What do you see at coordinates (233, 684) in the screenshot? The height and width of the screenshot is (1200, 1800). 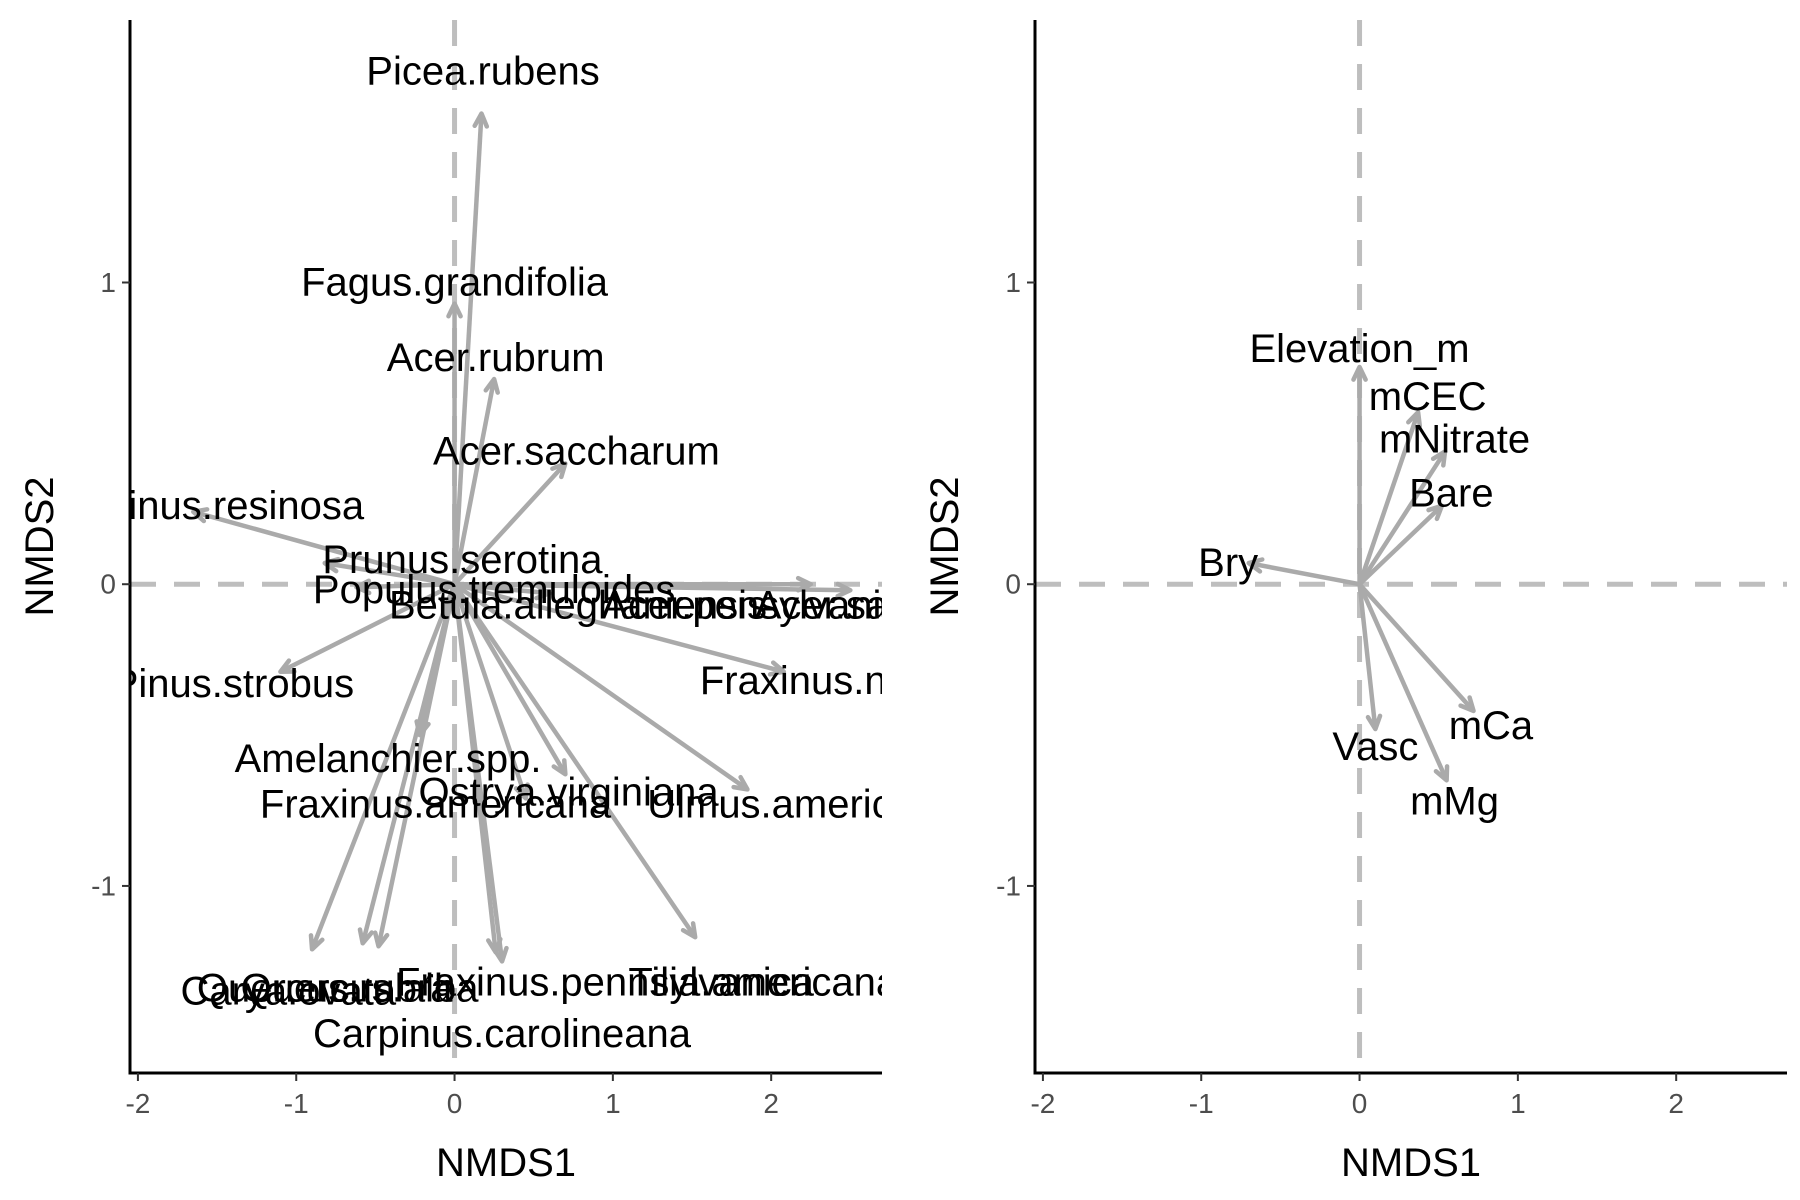 I see `vector-label: Pinus.strobus` at bounding box center [233, 684].